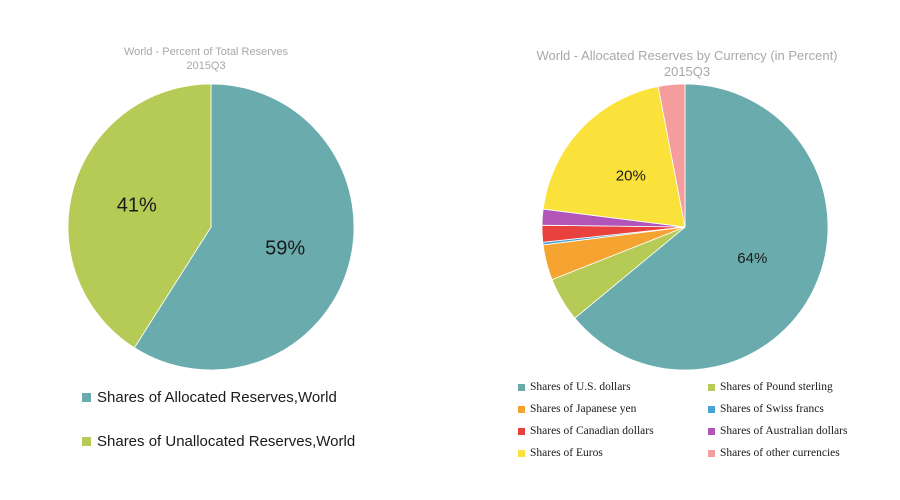  I want to click on left-legend-item: Shares of Allocated Reserves,World, so click(218, 397).